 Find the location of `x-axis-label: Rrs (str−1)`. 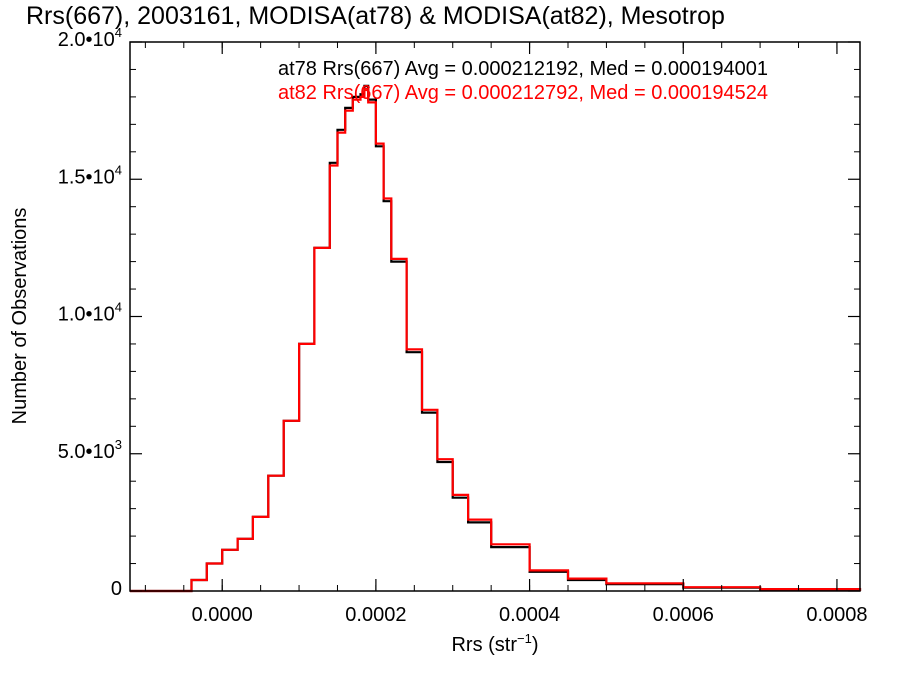

x-axis-label: Rrs (str−1) is located at coordinates (494, 643).